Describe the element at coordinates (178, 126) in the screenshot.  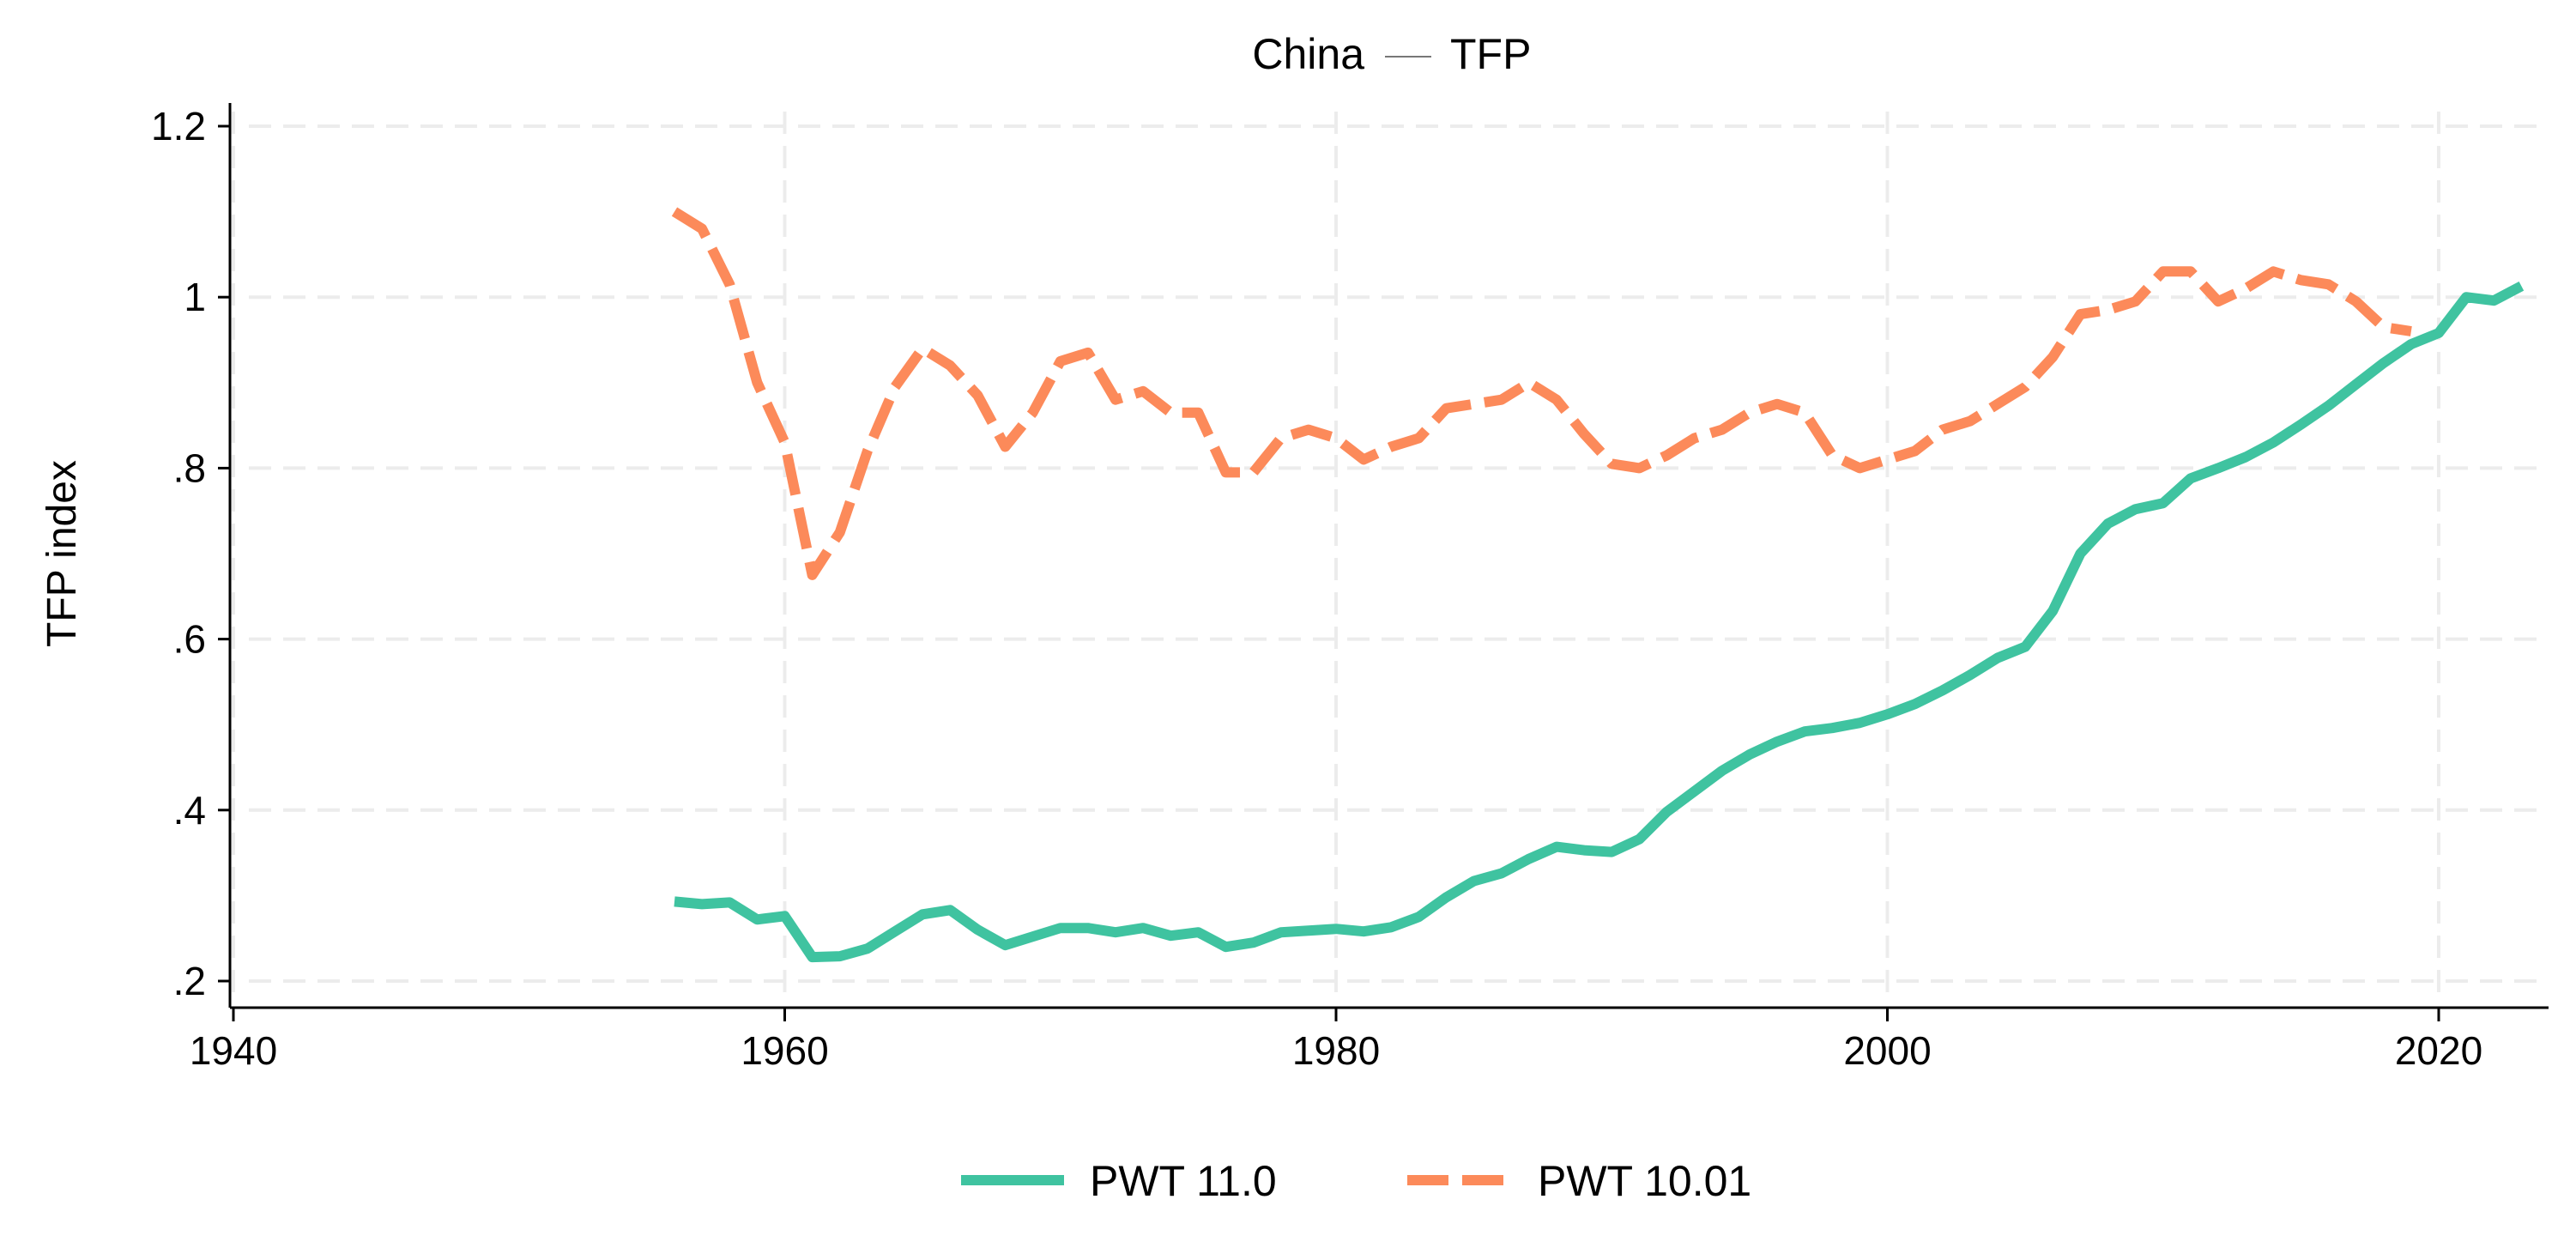
I see `y-tick-label: 1.2` at that location.